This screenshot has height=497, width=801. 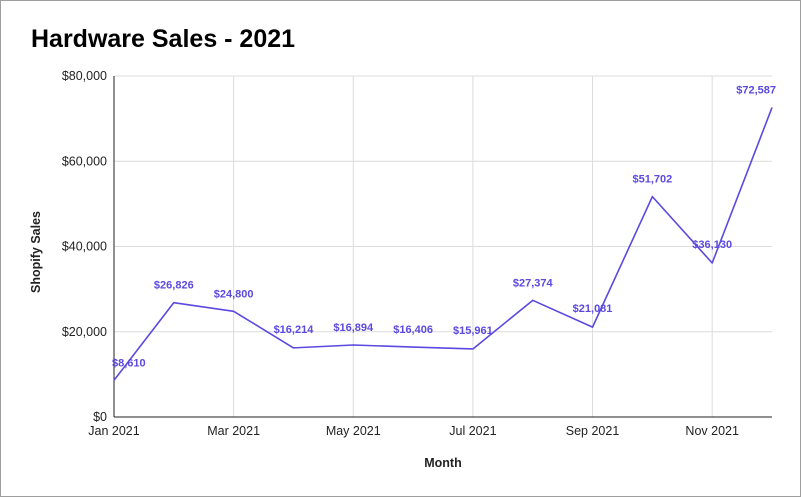 I want to click on y-tick-label: $80,000, so click(x=84, y=76).